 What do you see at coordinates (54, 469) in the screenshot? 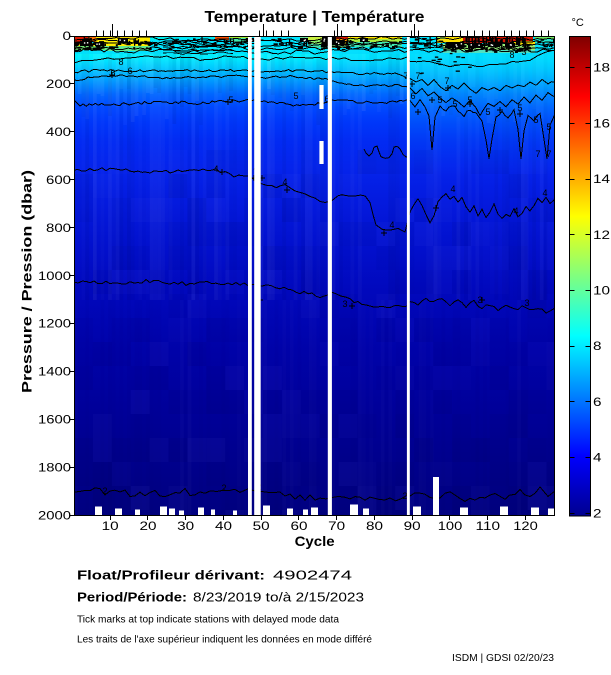
I see `svg-text: 1800` at bounding box center [54, 469].